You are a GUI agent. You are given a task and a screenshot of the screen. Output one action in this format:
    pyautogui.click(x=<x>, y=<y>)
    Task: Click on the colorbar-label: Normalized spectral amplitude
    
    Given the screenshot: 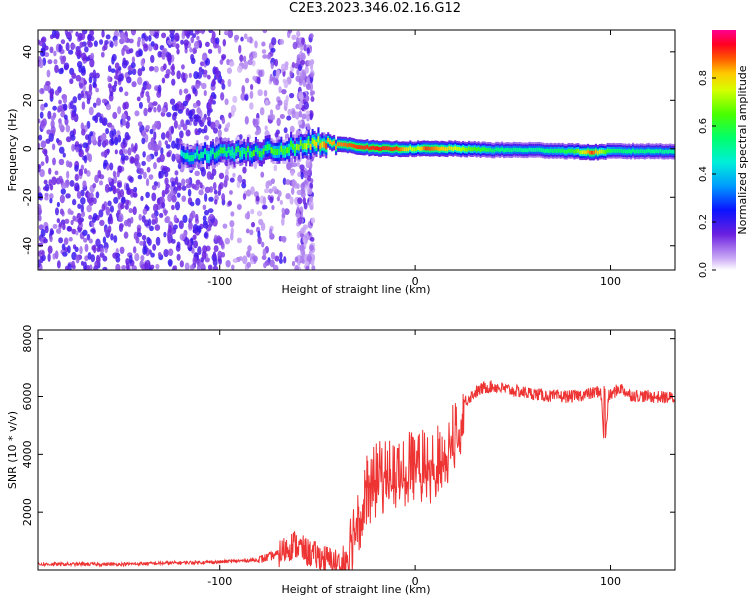 What is the action you would take?
    pyautogui.click(x=742, y=149)
    